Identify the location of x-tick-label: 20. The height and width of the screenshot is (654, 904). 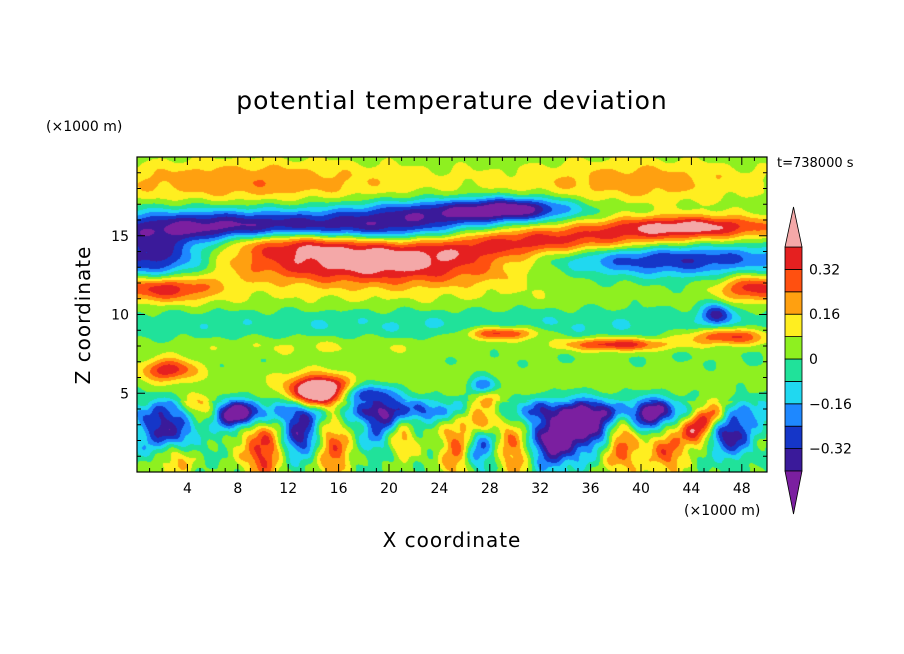
(389, 489).